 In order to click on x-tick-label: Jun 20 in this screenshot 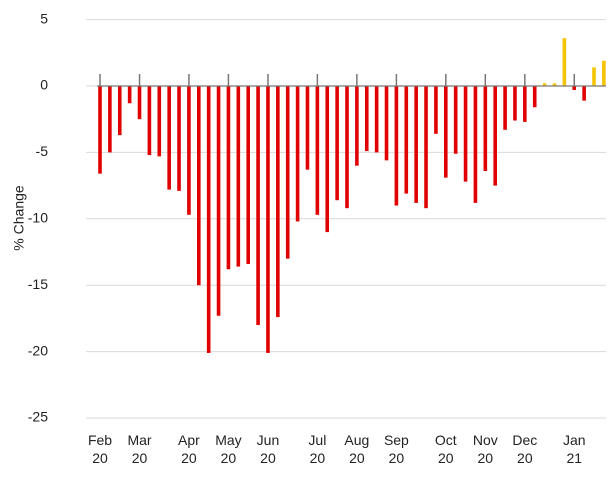, I will do `click(268, 449)`.